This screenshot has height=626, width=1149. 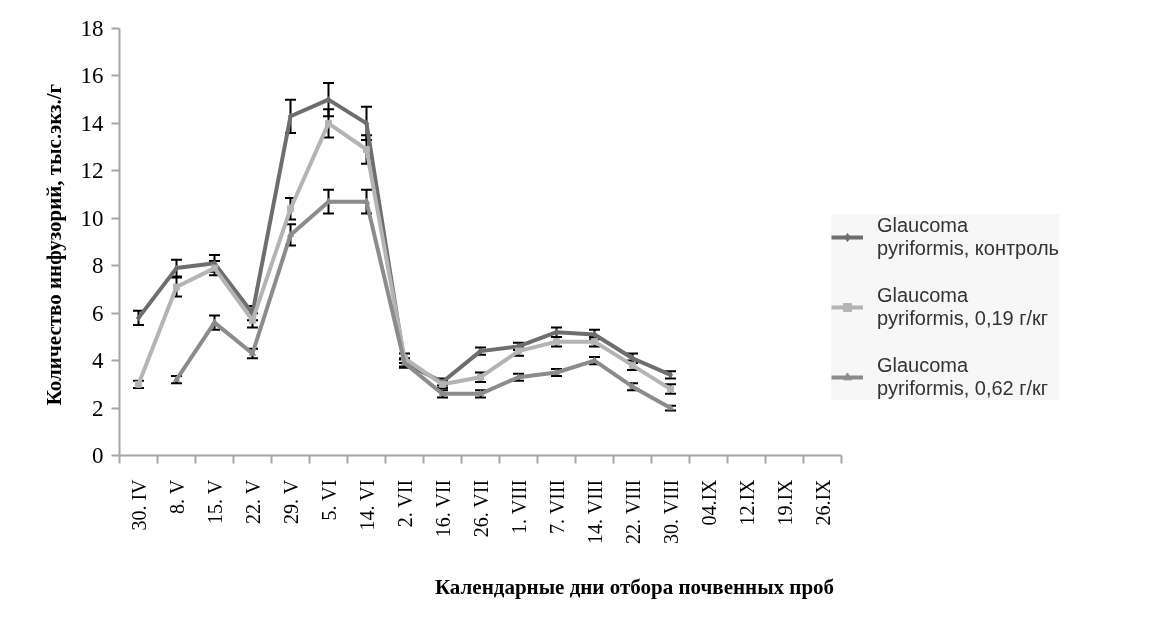 I want to click on x-tick-label: 19.IX, so click(x=784, y=502).